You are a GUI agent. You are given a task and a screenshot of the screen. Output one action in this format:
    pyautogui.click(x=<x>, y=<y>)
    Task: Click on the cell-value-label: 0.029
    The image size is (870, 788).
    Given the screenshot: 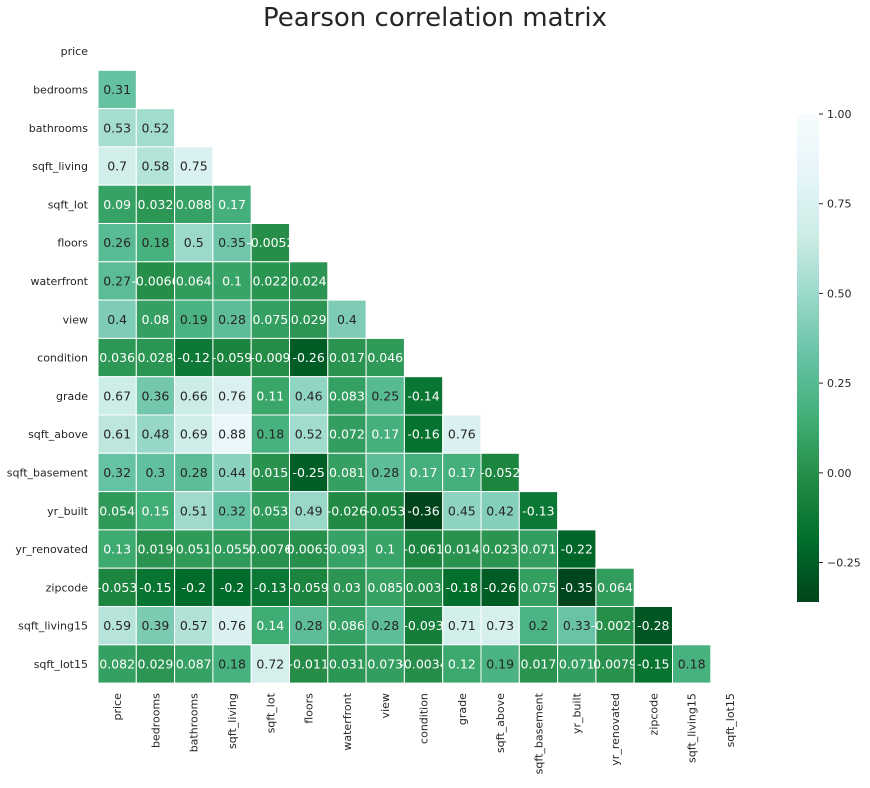 What is the action you would take?
    pyautogui.click(x=309, y=319)
    